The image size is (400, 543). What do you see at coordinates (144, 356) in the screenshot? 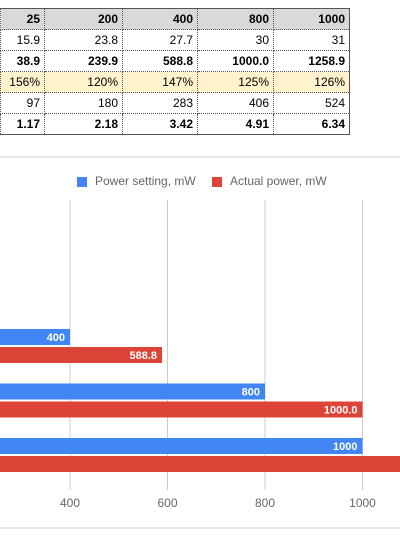
I see `data-label: 588.8` at bounding box center [144, 356].